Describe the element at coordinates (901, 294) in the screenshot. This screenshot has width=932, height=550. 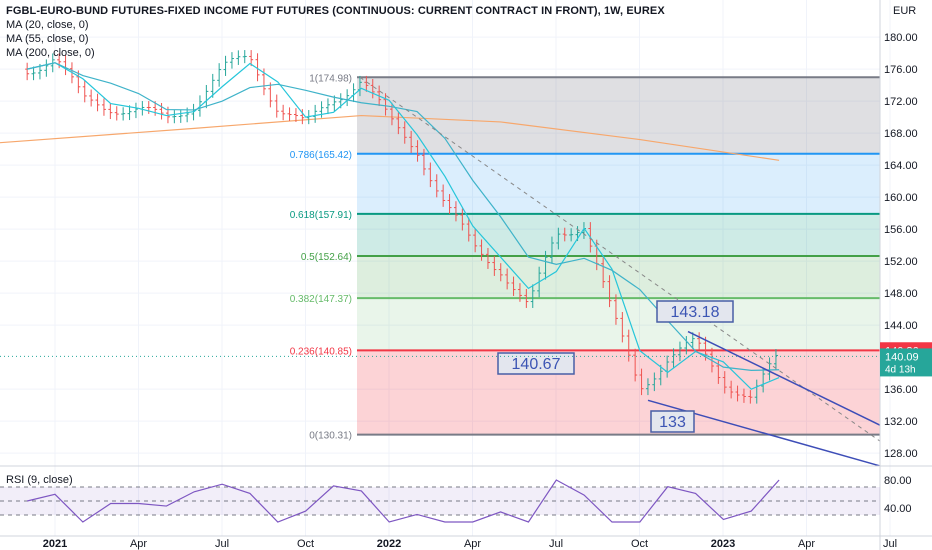
I see `price-tick: 148.00` at that location.